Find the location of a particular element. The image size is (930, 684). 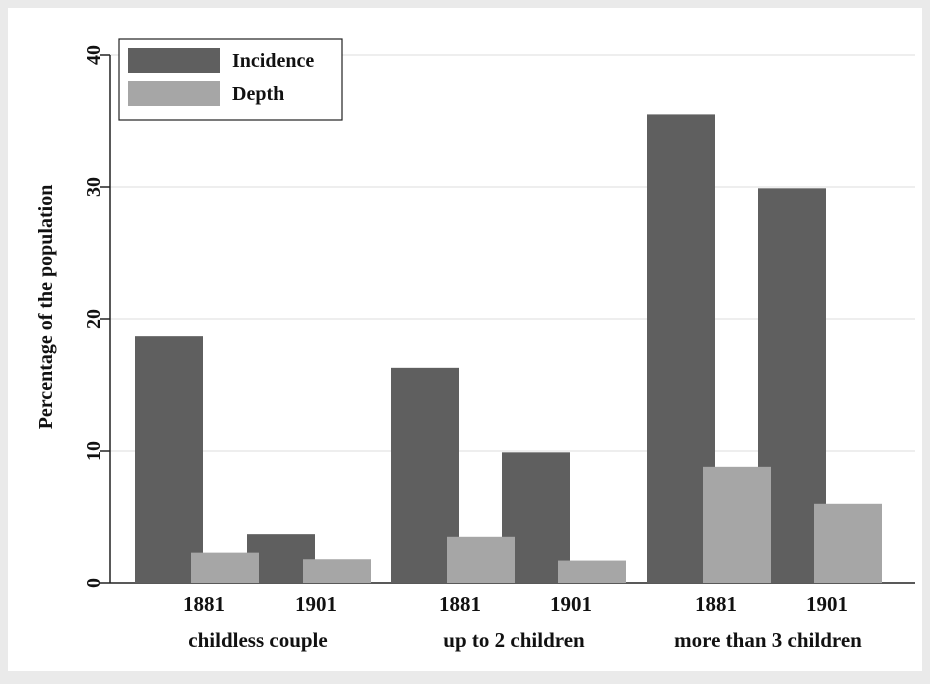

y-tick-label: 10 is located at coordinates (94, 451).